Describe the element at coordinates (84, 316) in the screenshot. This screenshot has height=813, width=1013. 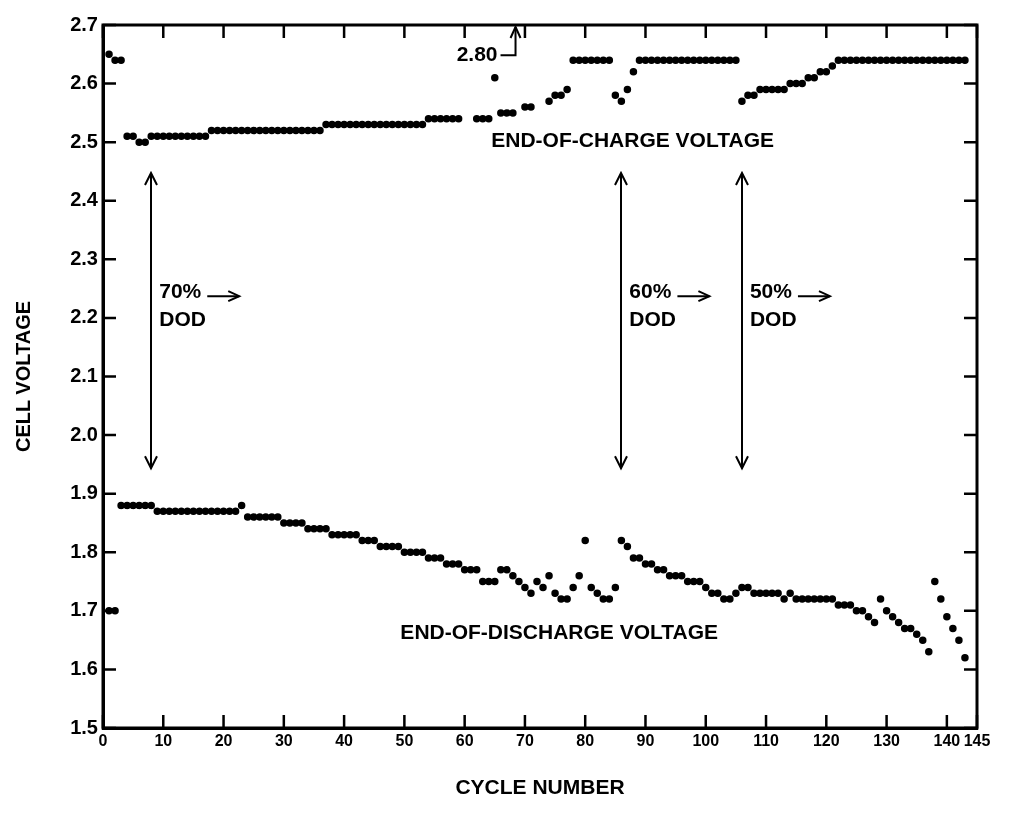
I see `y-tick-label: 2.2` at that location.